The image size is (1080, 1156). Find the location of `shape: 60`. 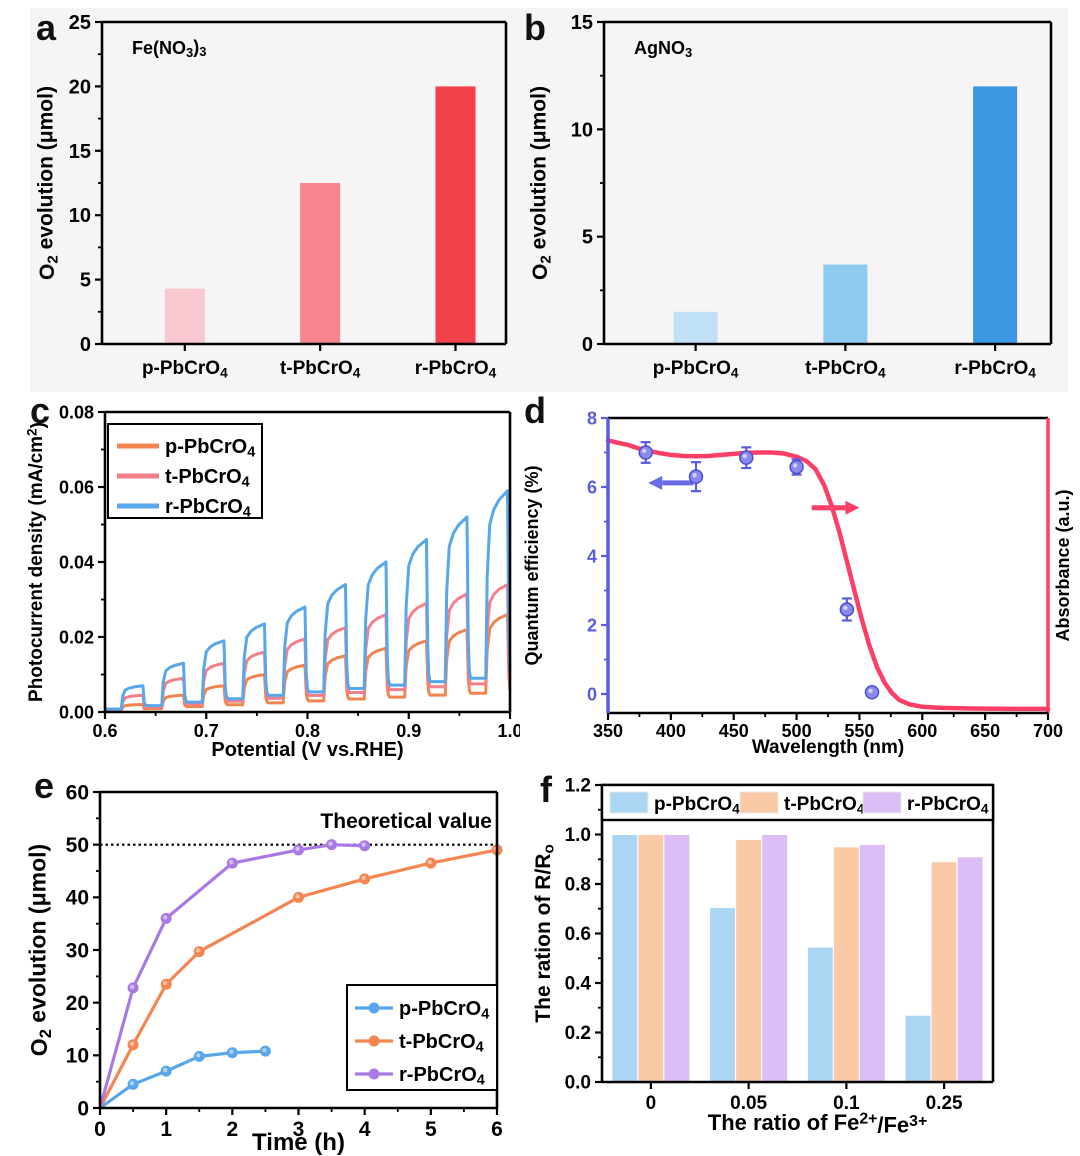

shape: 60 is located at coordinates (77, 792).